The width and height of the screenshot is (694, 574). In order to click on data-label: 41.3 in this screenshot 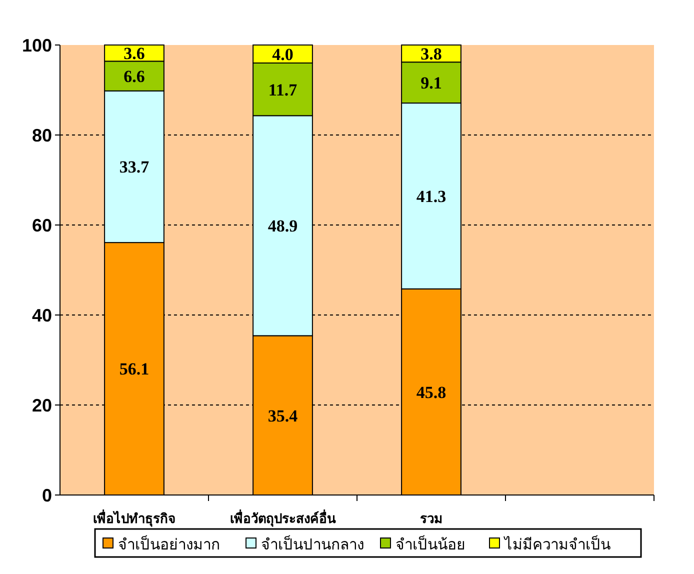, I will do `click(431, 196)`.